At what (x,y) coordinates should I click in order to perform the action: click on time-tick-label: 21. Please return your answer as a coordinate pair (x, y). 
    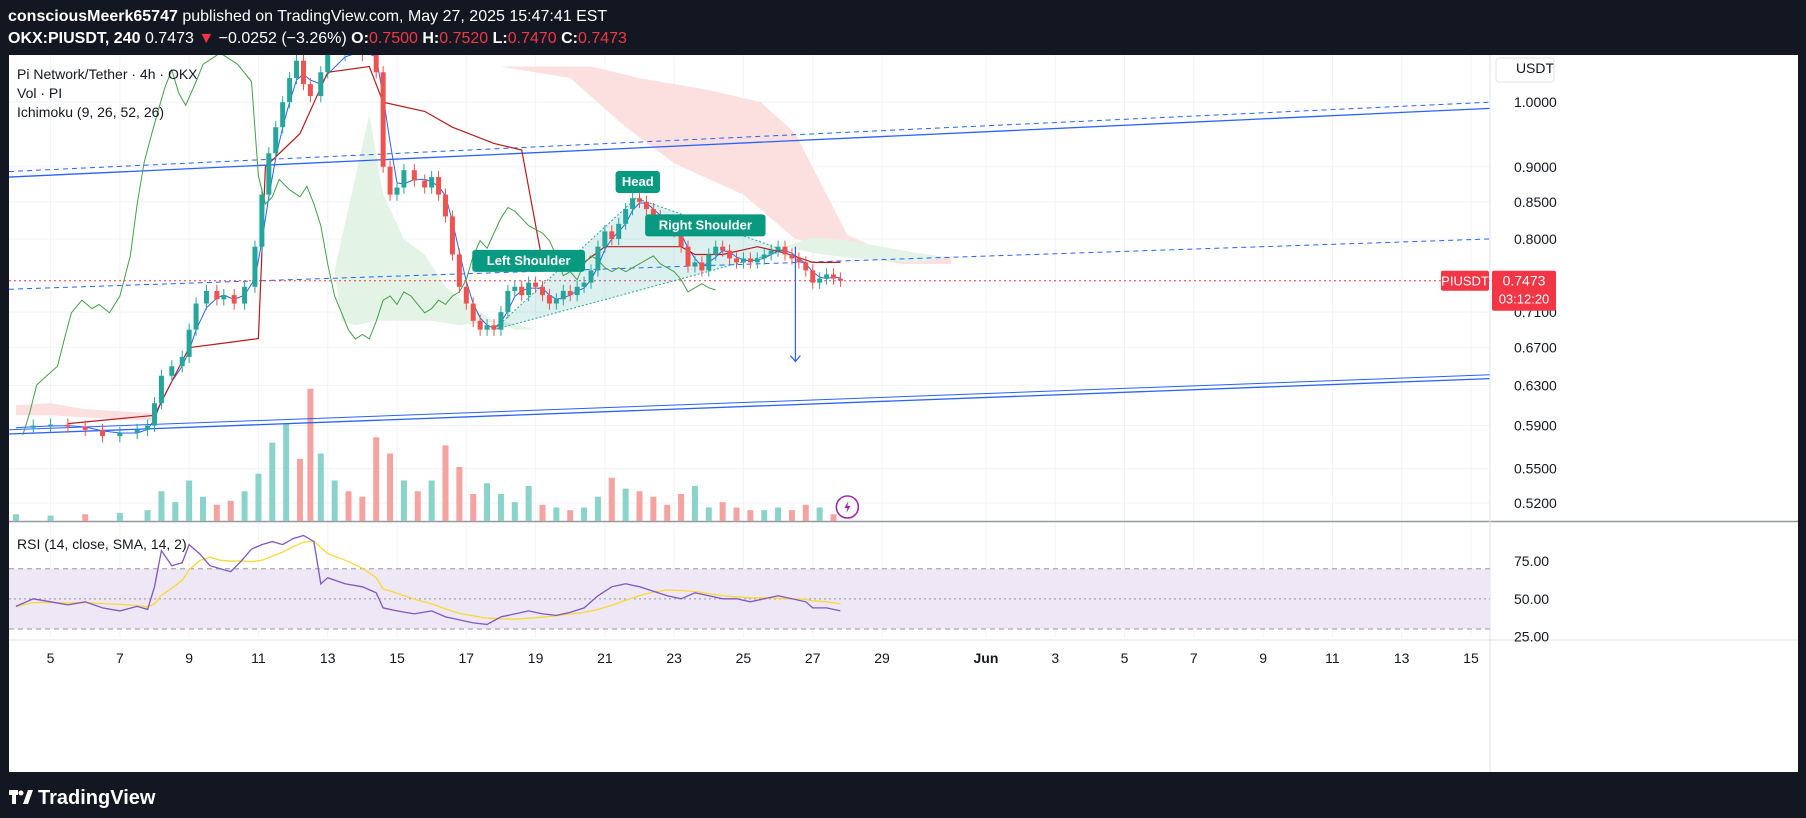
    Looking at the image, I should click on (605, 658).